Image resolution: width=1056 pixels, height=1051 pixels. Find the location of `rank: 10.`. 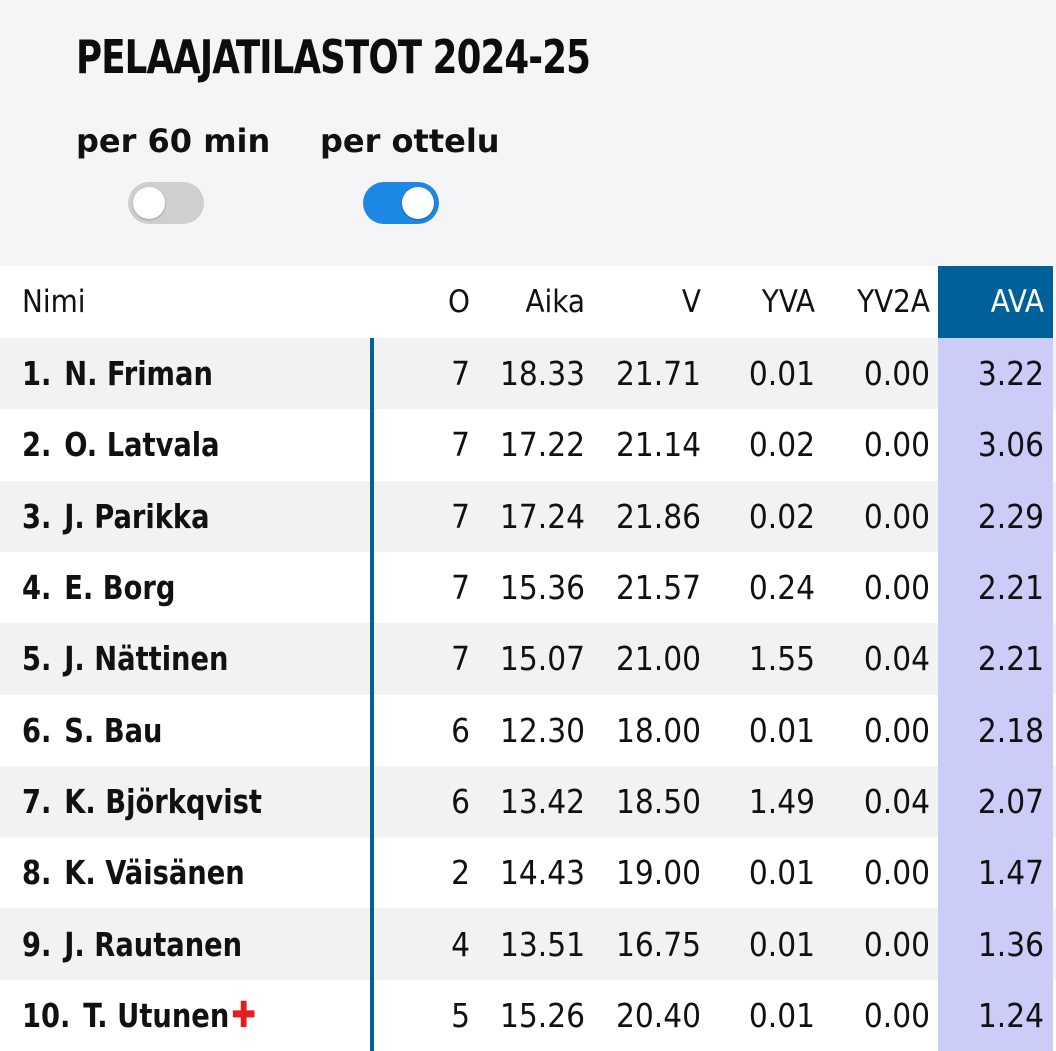

rank: 10. is located at coordinates (46, 1015).